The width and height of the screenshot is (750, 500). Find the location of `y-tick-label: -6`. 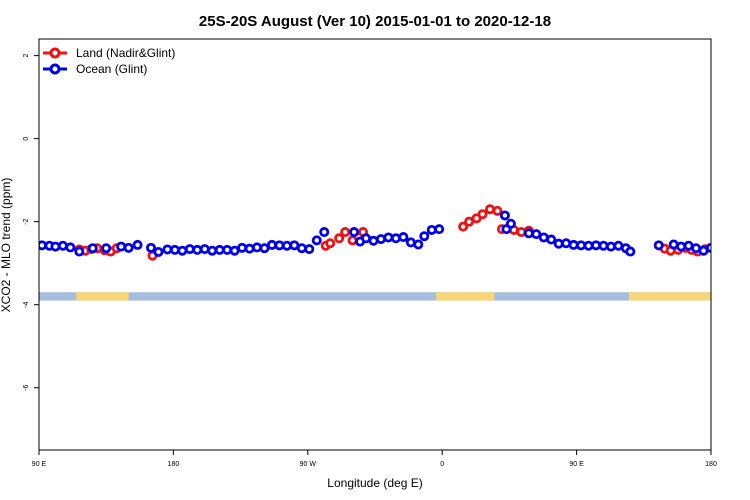

y-tick-label: -6 is located at coordinates (26, 388).